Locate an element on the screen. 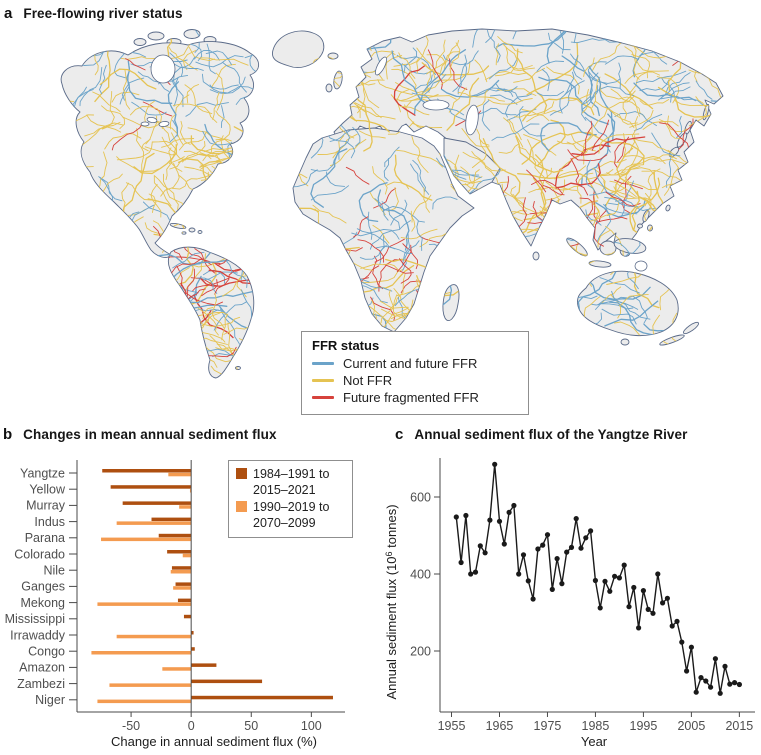  x-tick-label: 2005 is located at coordinates (691, 726).